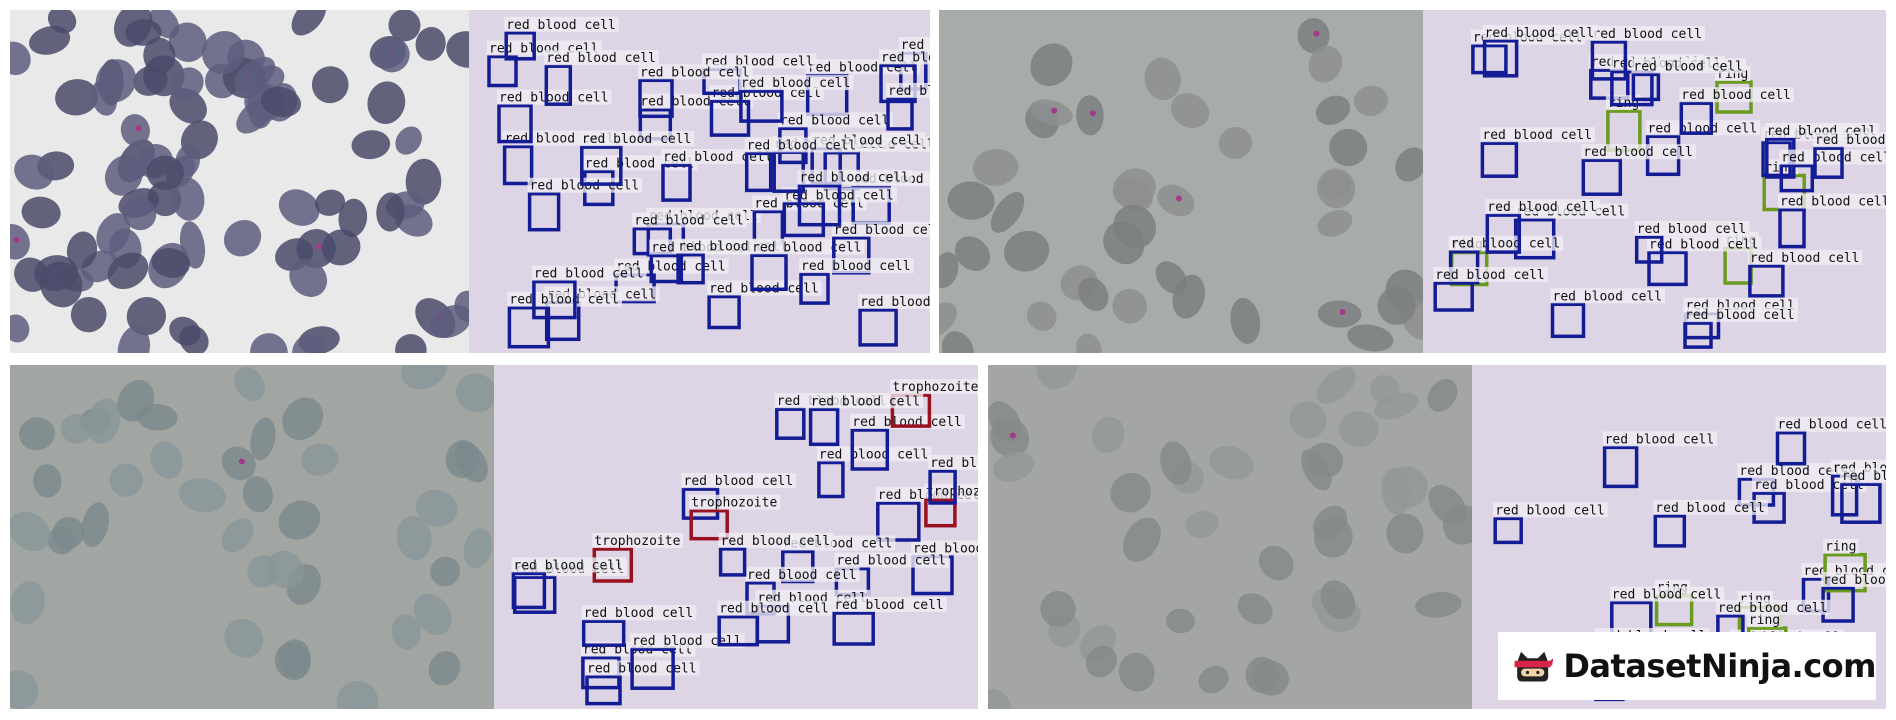 Image resolution: width=1896 pixels, height=720 pixels. I want to click on bounding-box: trophozoite, so click(735, 517).